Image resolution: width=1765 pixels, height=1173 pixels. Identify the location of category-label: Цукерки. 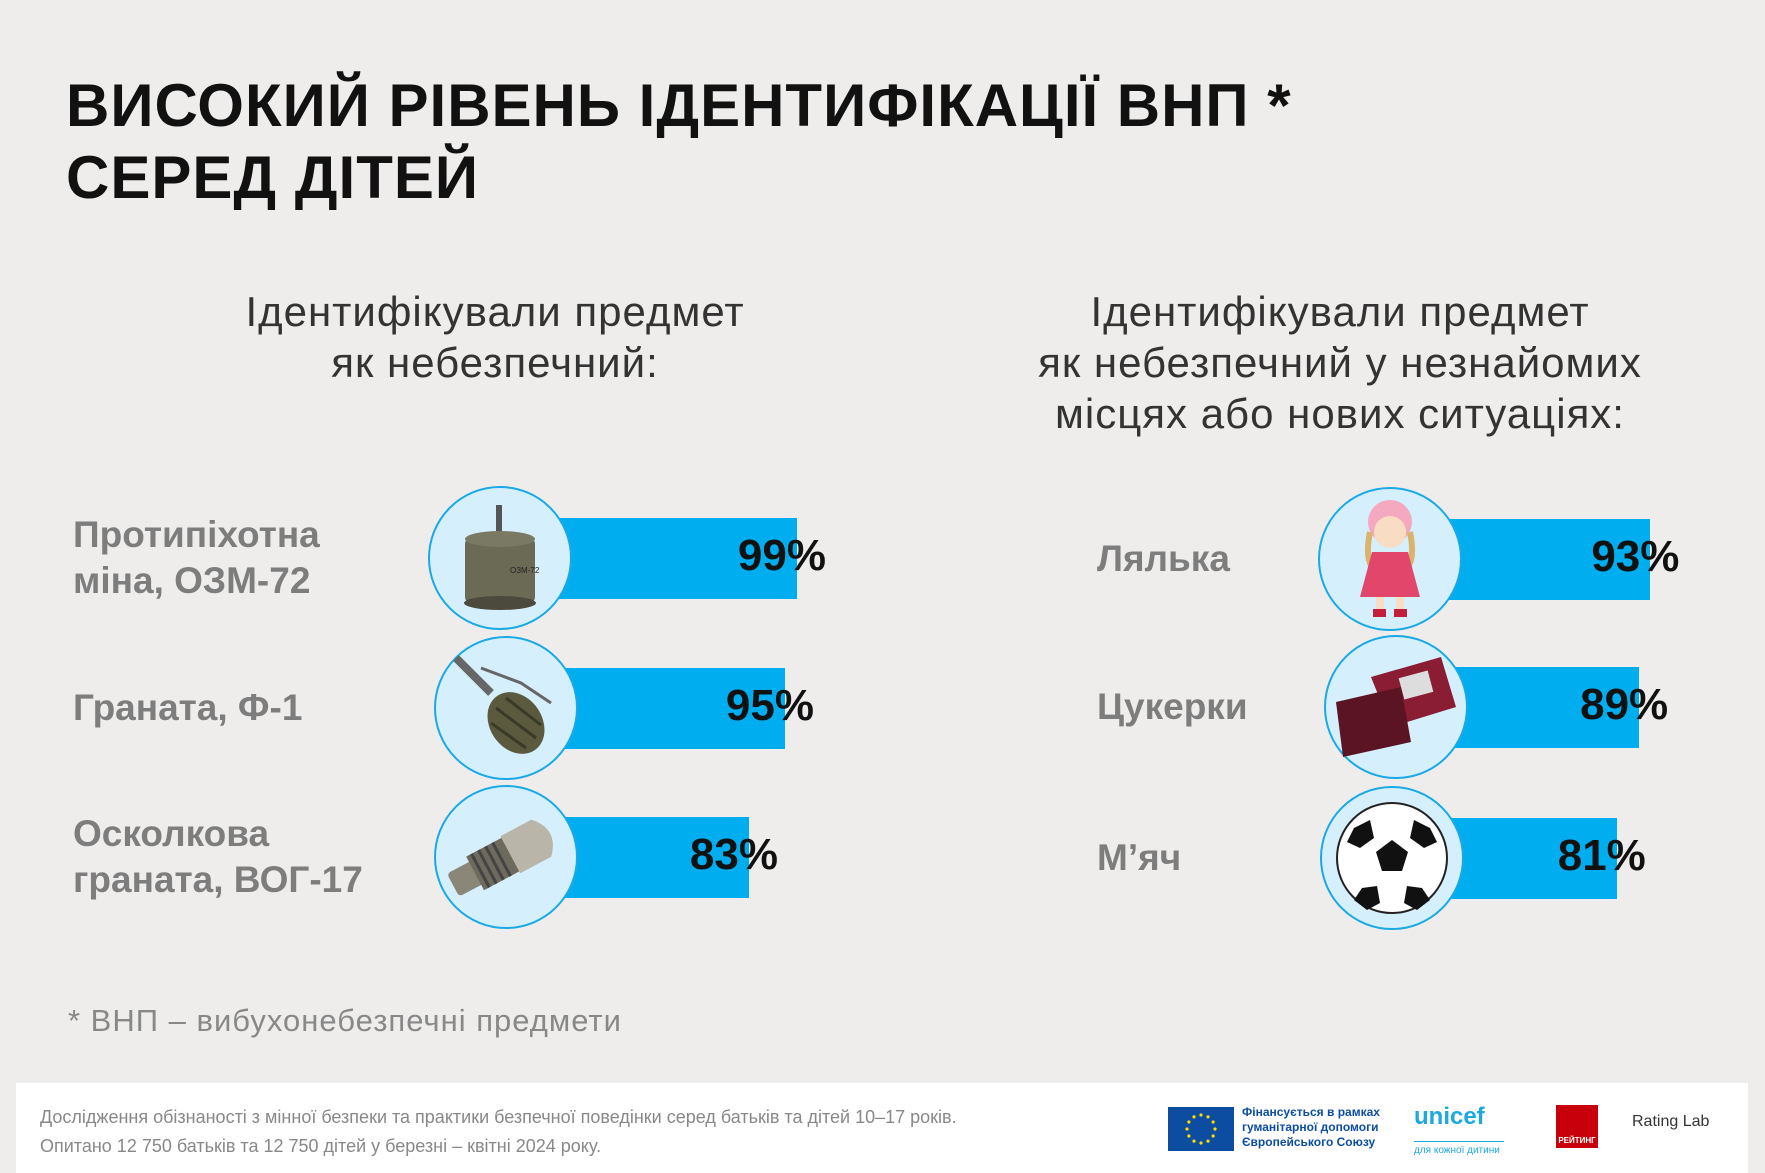
(1172, 707).